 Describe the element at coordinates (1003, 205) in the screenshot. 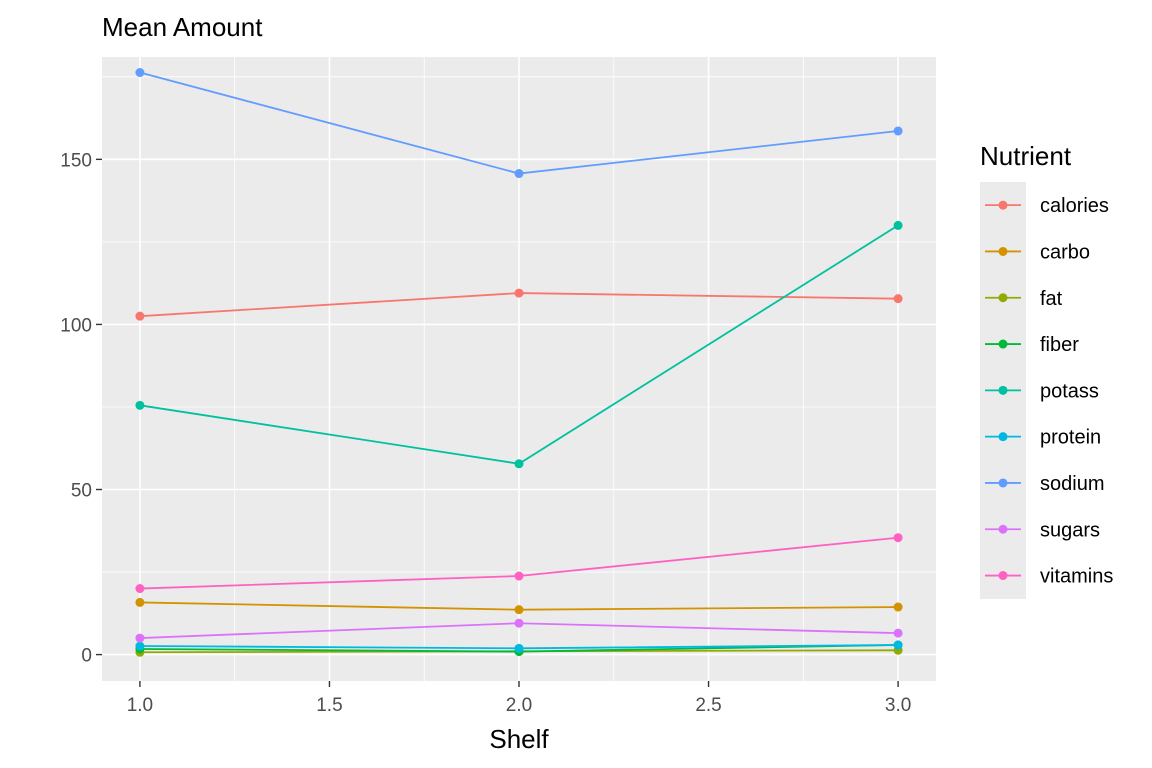

I see `legend-key-point-calories` at that location.